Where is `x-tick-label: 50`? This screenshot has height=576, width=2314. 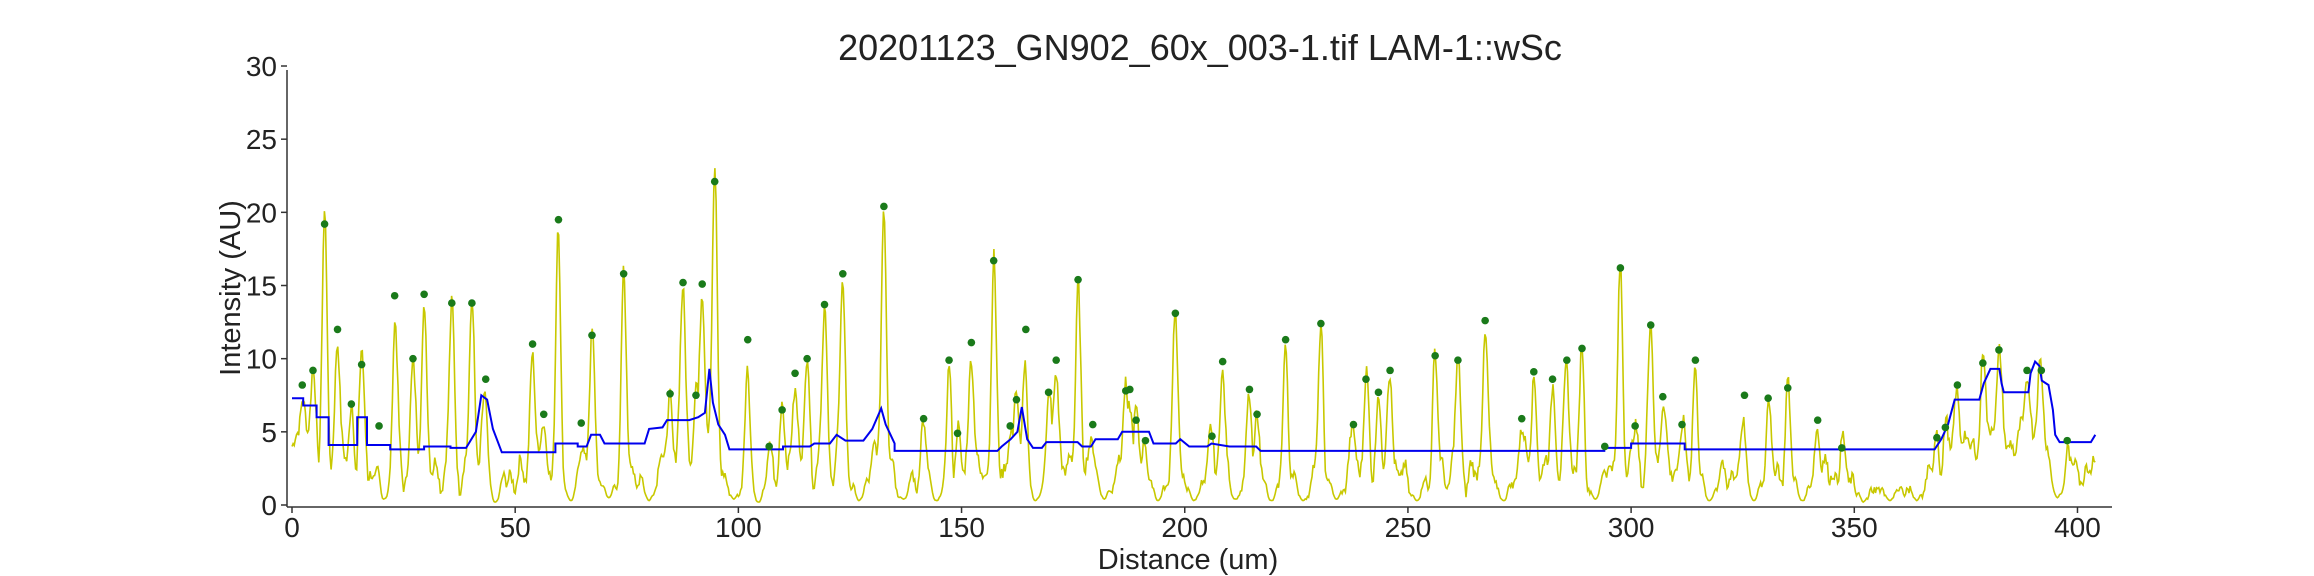
x-tick-label: 50 is located at coordinates (515, 527).